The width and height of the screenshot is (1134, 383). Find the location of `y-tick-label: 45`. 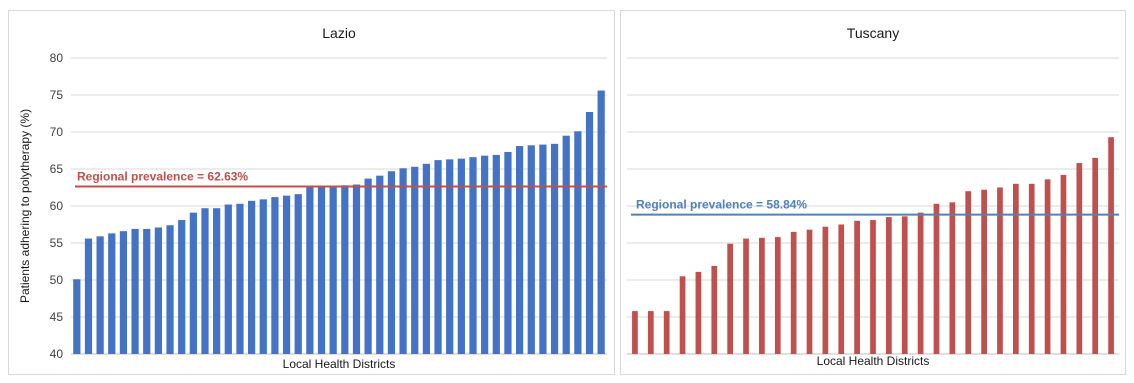

y-tick-label: 45 is located at coordinates (57, 317).